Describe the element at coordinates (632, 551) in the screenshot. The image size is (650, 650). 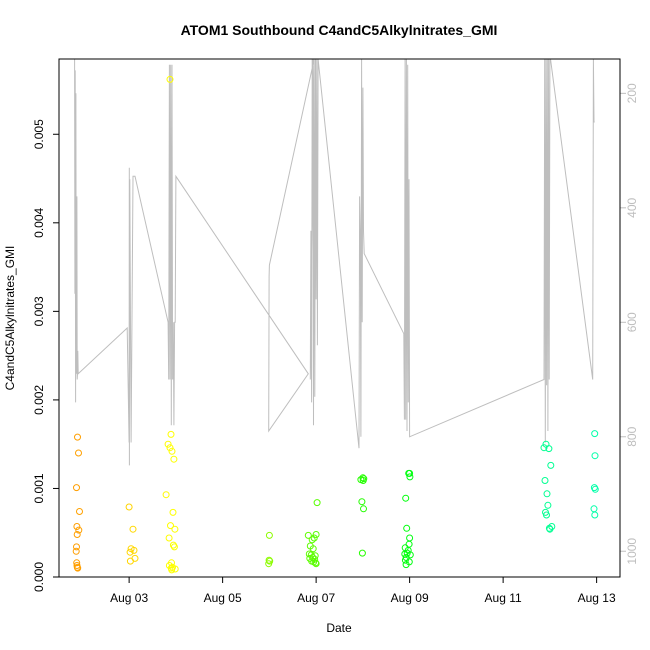
I see `y2-tick-label: 1000` at that location.